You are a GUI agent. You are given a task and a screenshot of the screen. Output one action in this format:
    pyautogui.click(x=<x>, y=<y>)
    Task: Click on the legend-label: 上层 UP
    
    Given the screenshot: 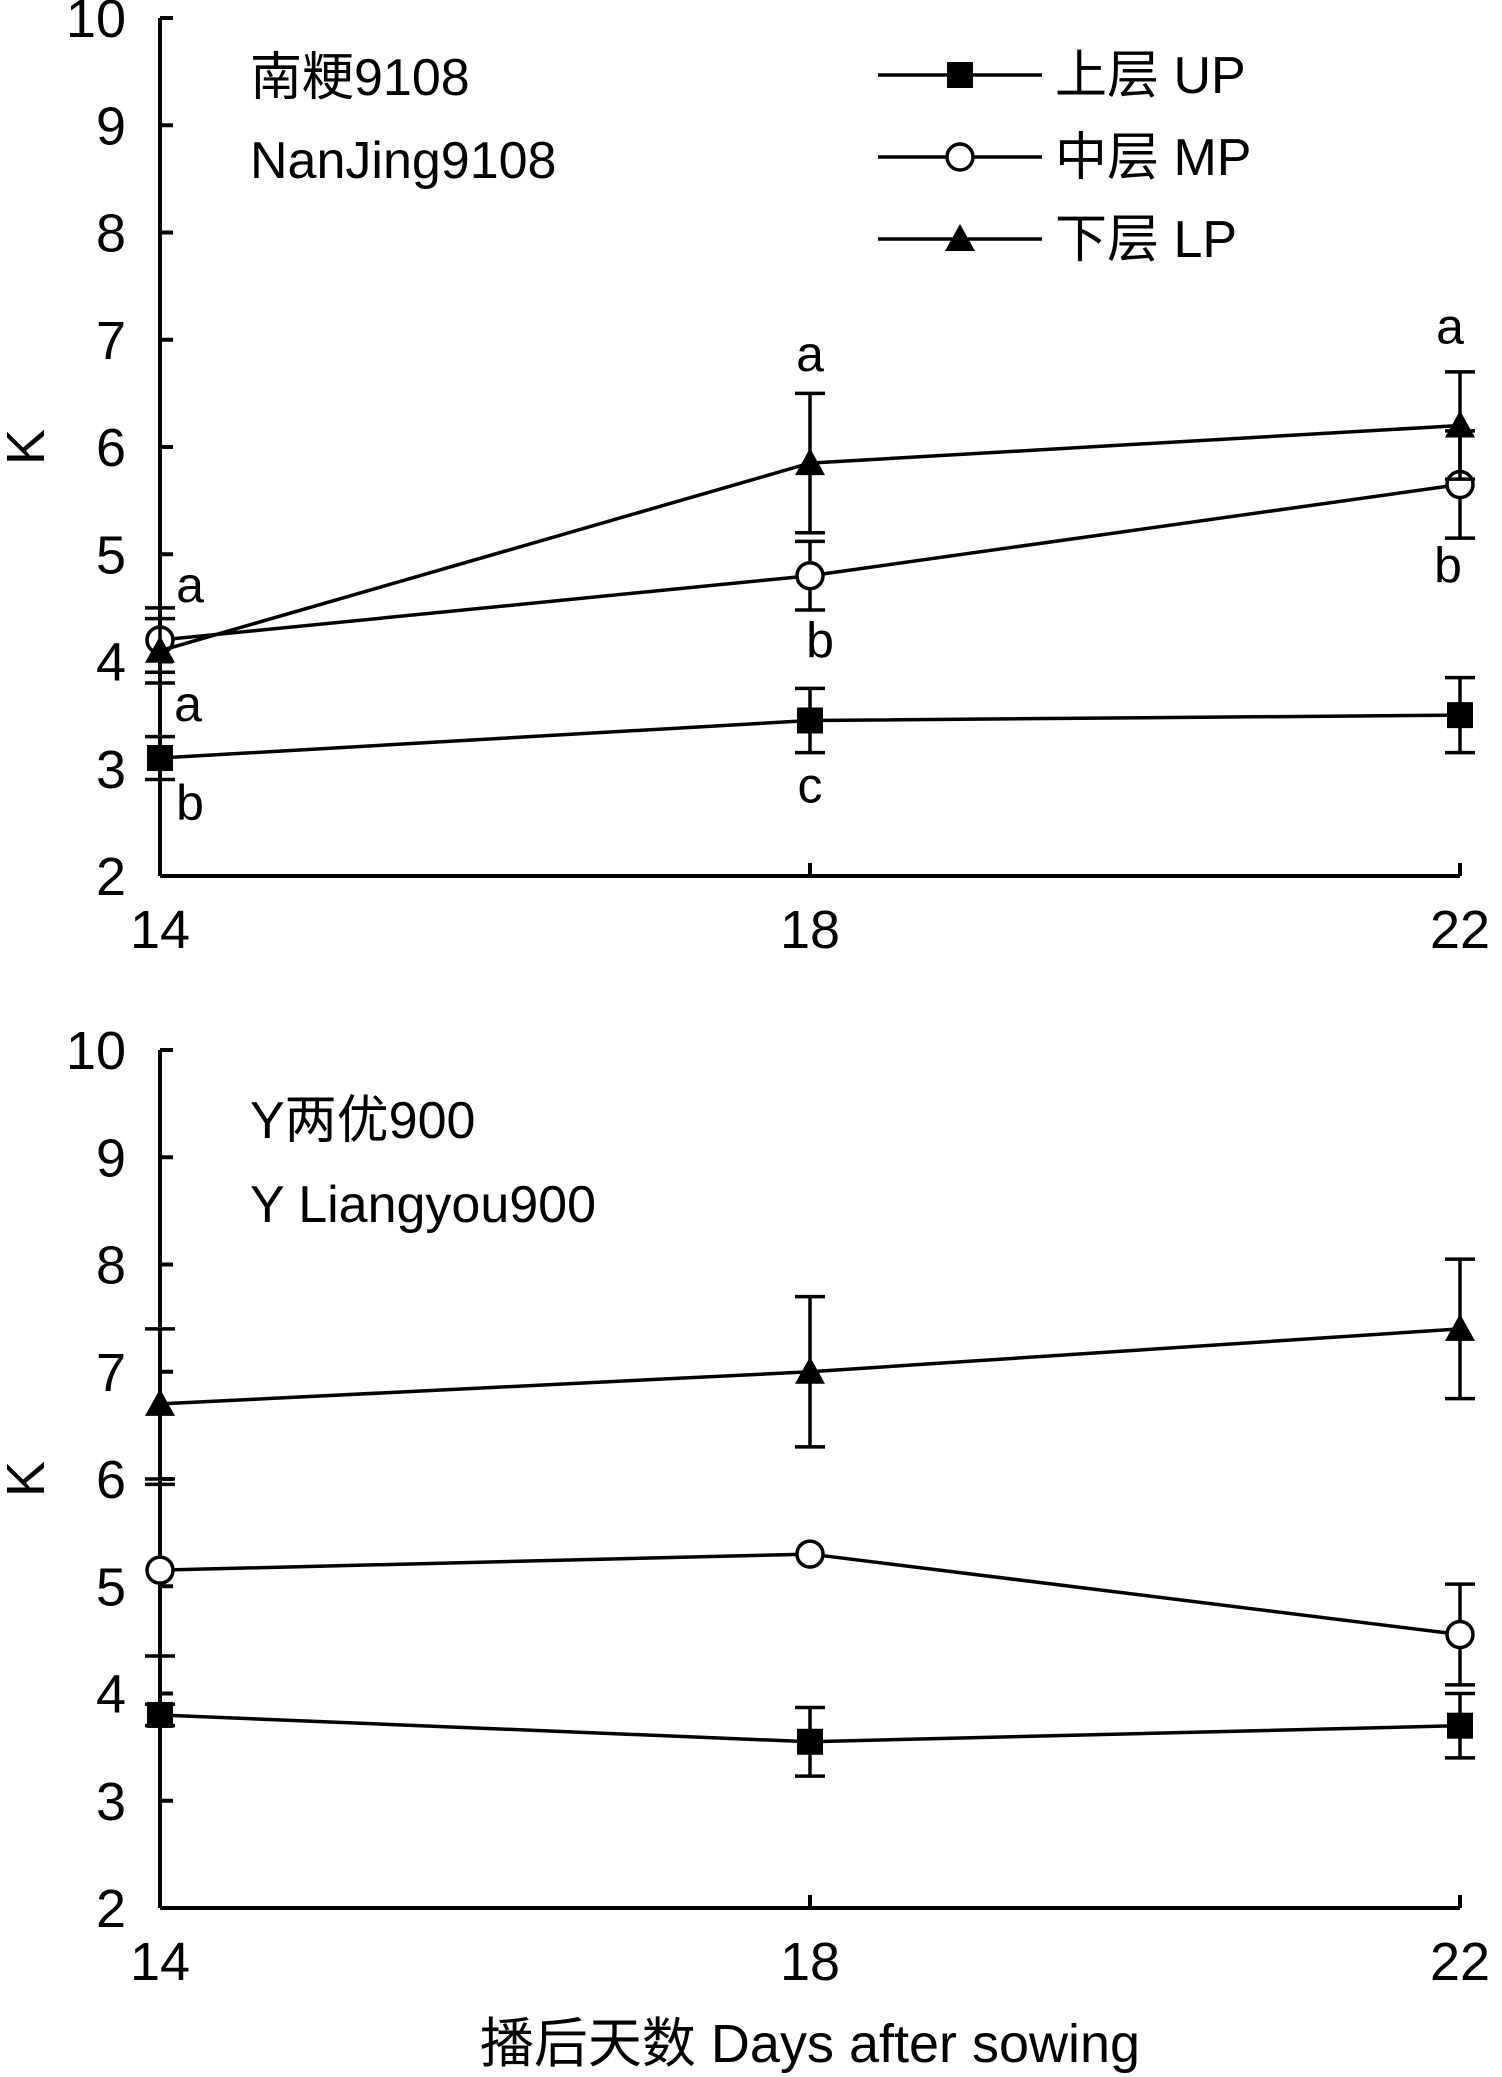 What is the action you would take?
    pyautogui.click(x=1150, y=76)
    